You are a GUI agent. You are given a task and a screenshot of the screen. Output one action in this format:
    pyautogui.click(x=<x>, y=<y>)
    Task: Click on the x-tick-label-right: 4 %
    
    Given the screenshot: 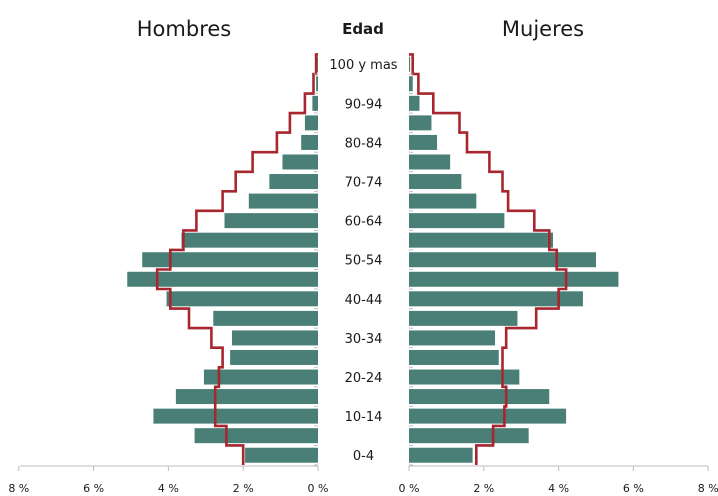 What is the action you would take?
    pyautogui.click(x=558, y=488)
    